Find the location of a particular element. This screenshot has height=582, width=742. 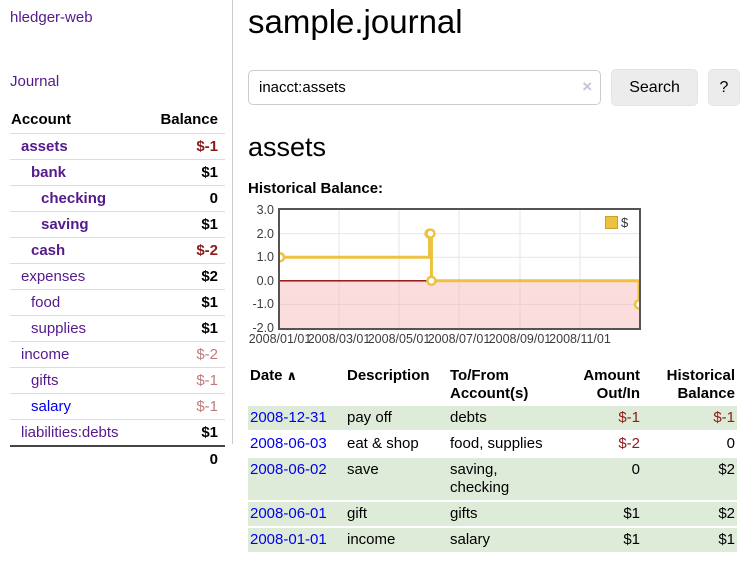

transaction-balance: $2 is located at coordinates (689, 514).